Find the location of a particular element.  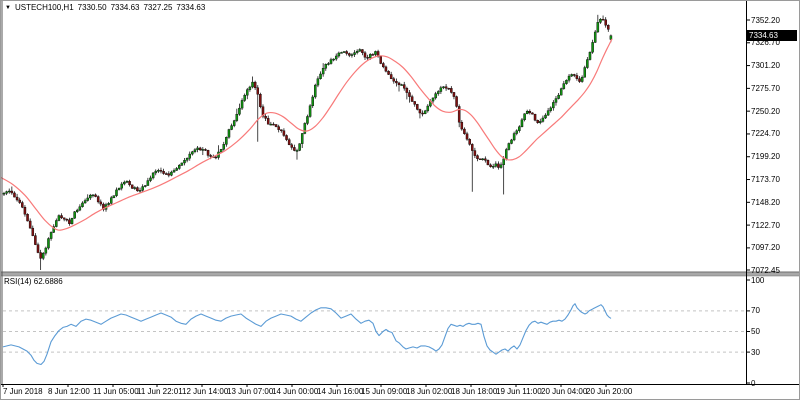

time-axis-label: 13 Jun 07:00 is located at coordinates (250, 391).